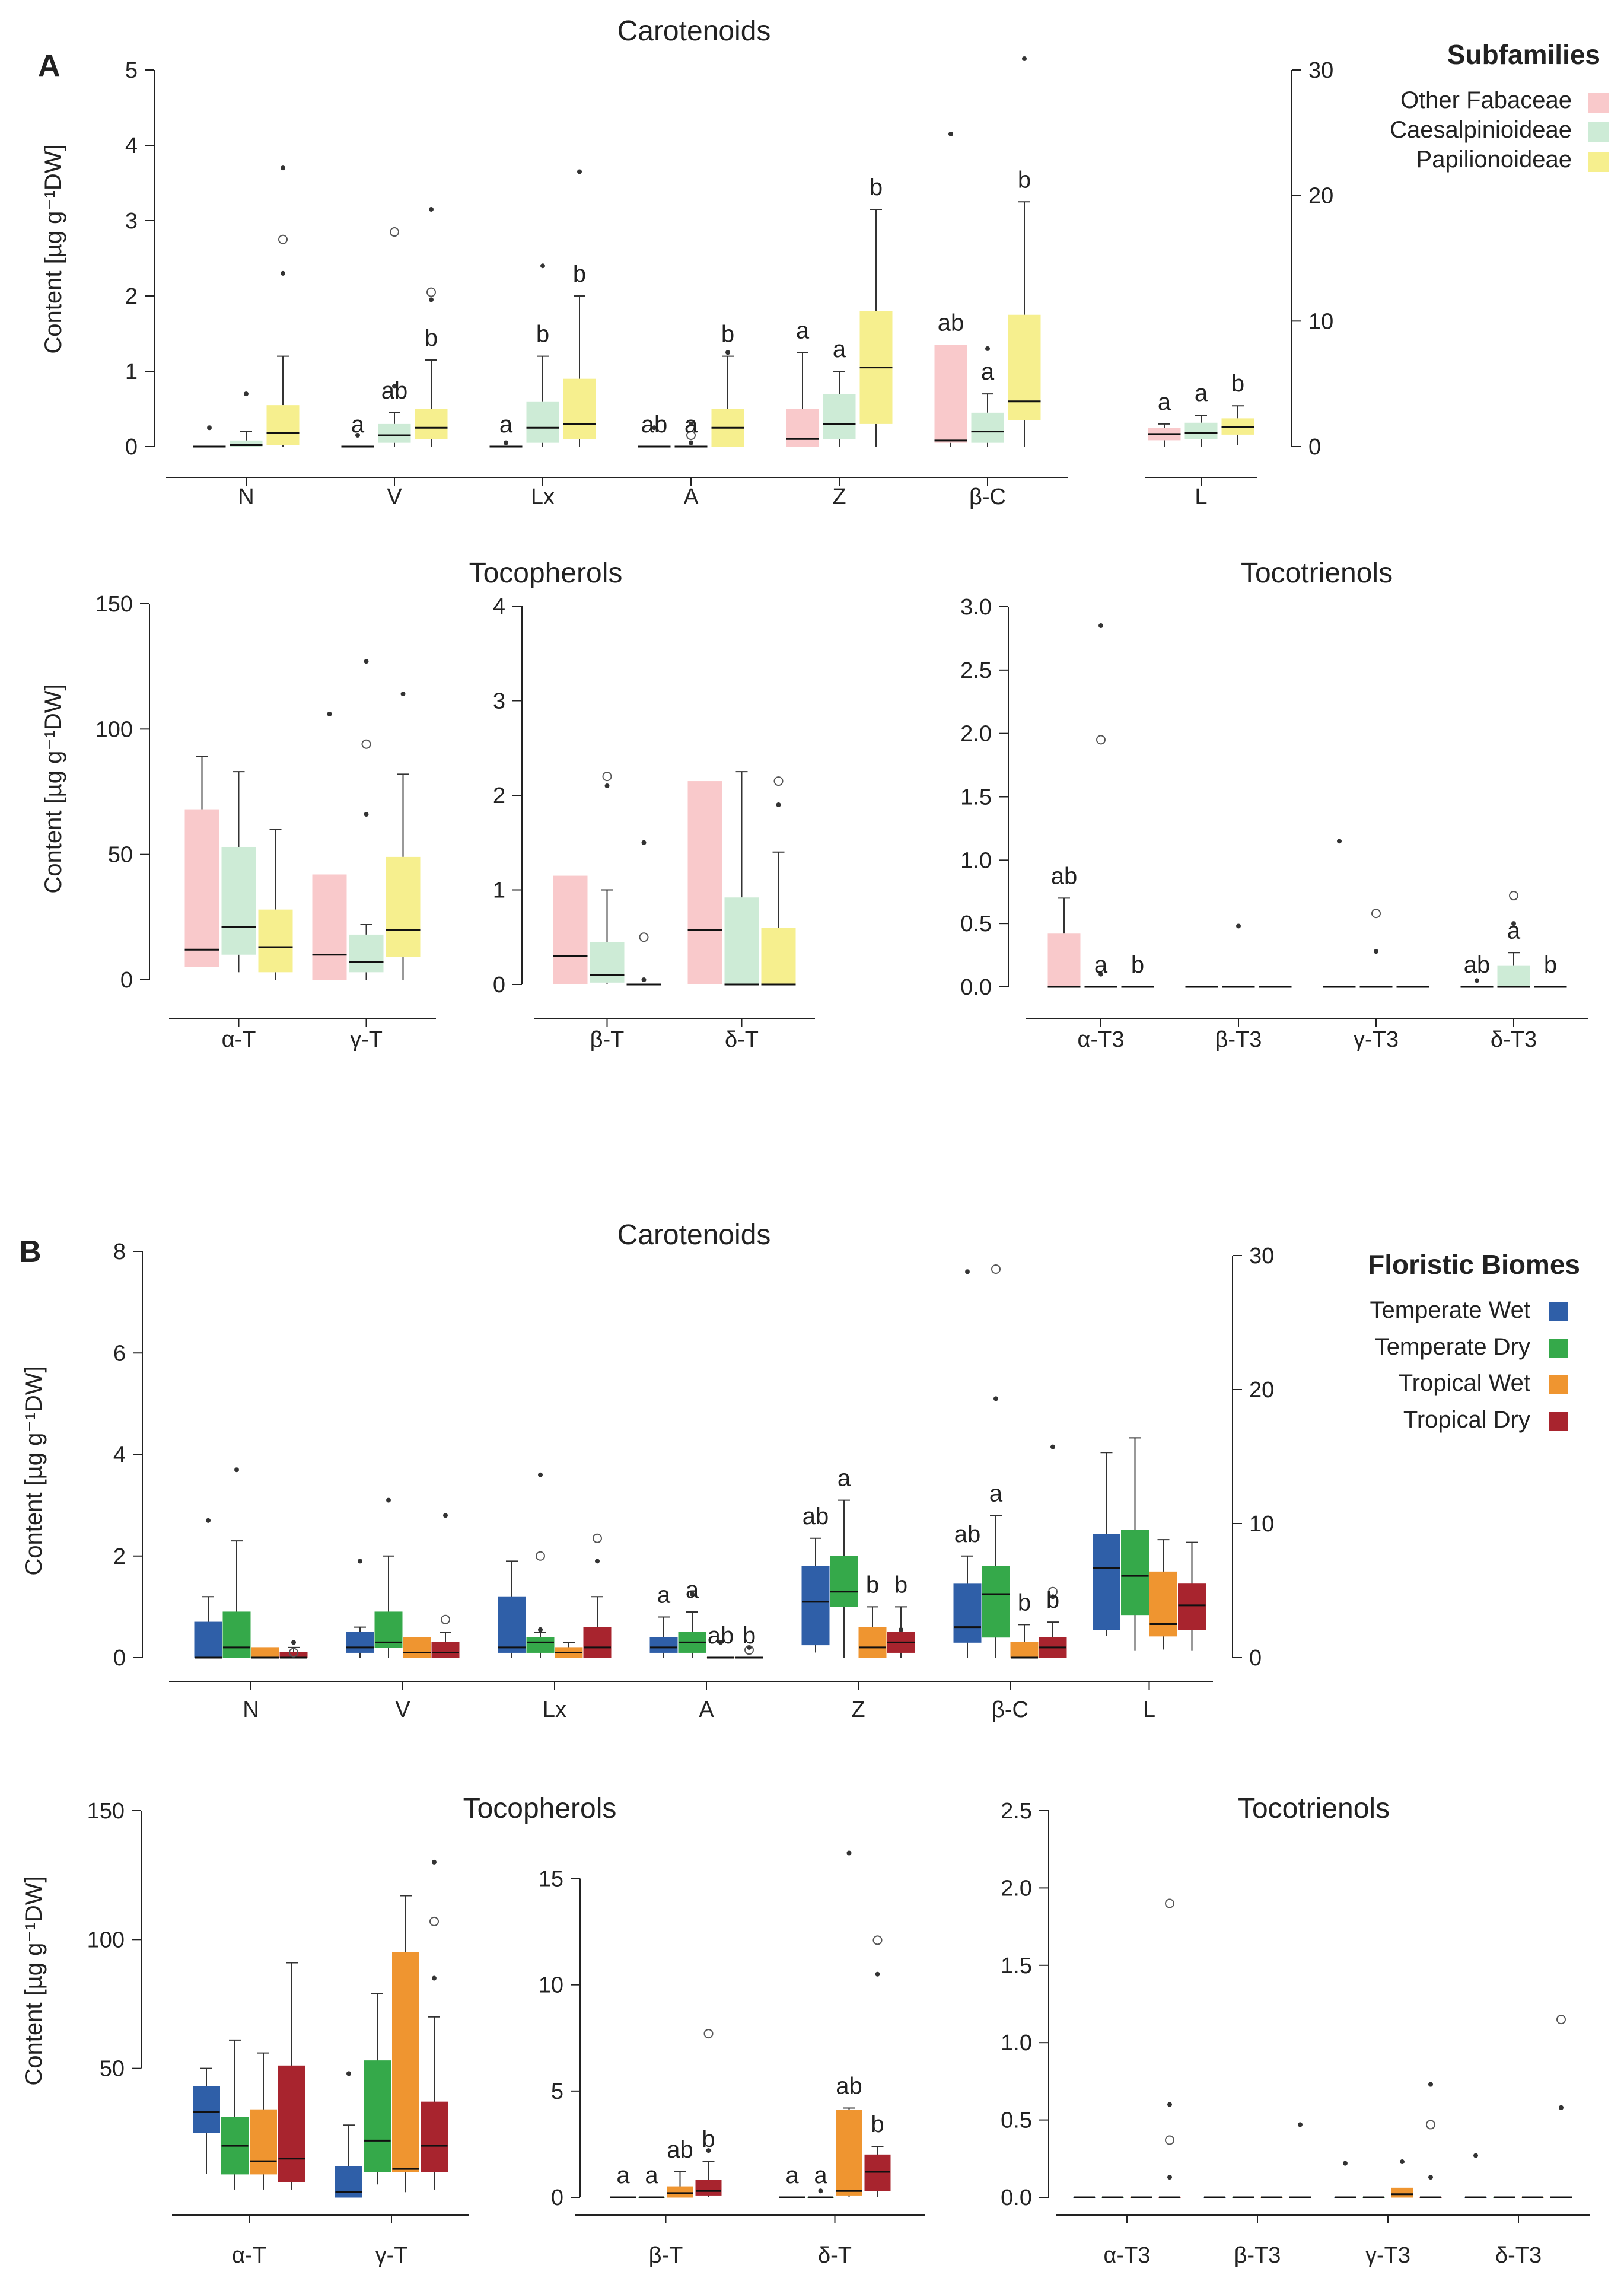 The width and height of the screenshot is (1624, 2291). Describe the element at coordinates (1127, 2255) in the screenshot. I see `x-tick-label: α-T3` at that location.